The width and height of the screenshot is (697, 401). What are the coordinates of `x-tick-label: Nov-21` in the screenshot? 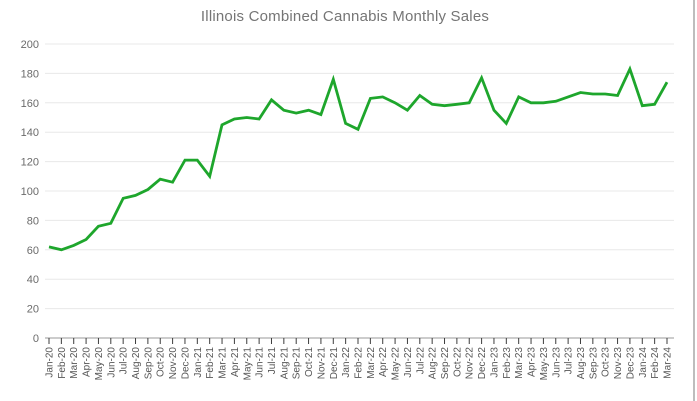 It's located at (321, 363).